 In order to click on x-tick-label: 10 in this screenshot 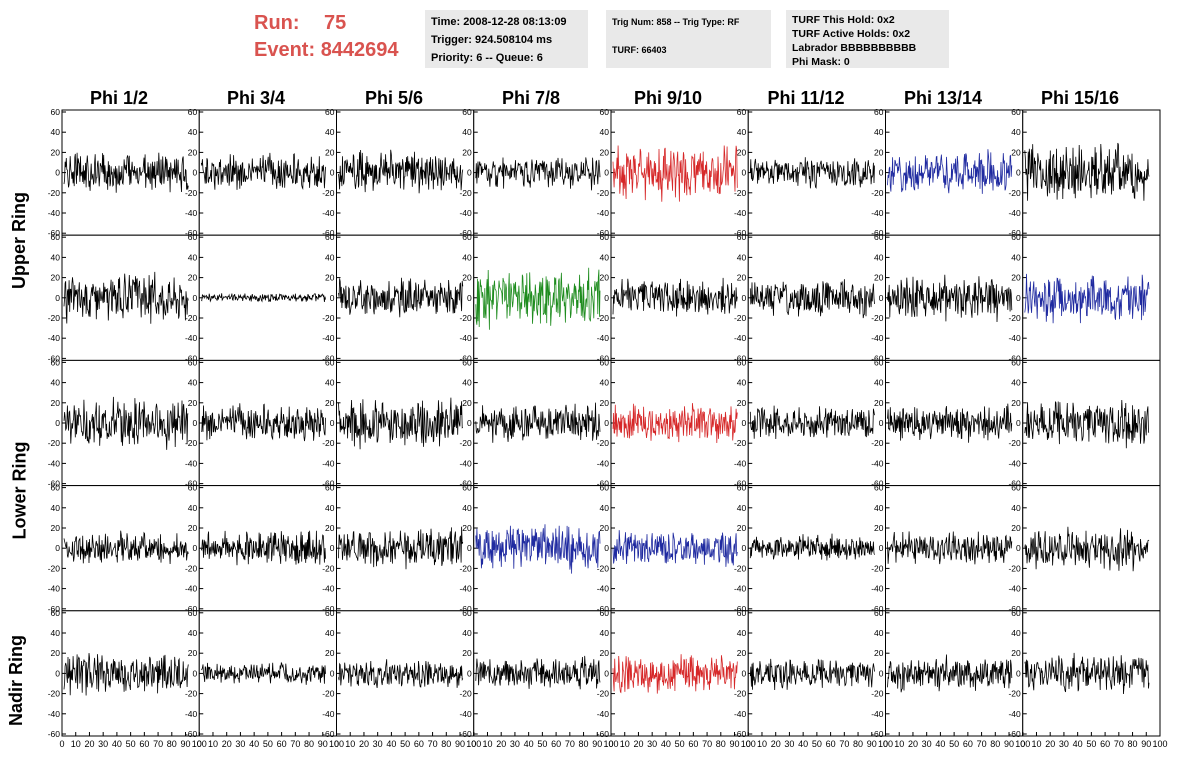, I will do `click(625, 744)`.